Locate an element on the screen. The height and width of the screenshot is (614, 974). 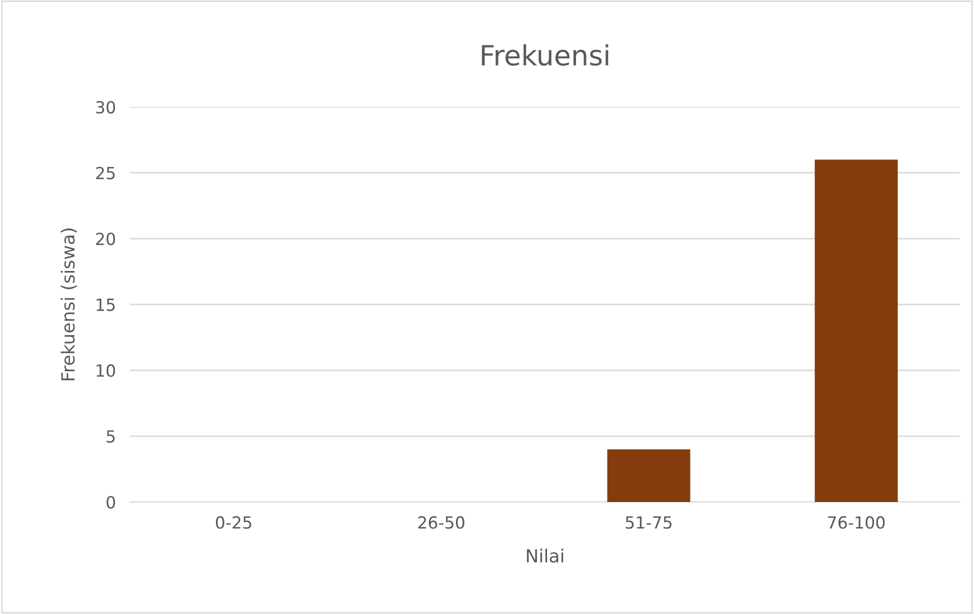
x-axis-title: Nilai is located at coordinates (545, 555).